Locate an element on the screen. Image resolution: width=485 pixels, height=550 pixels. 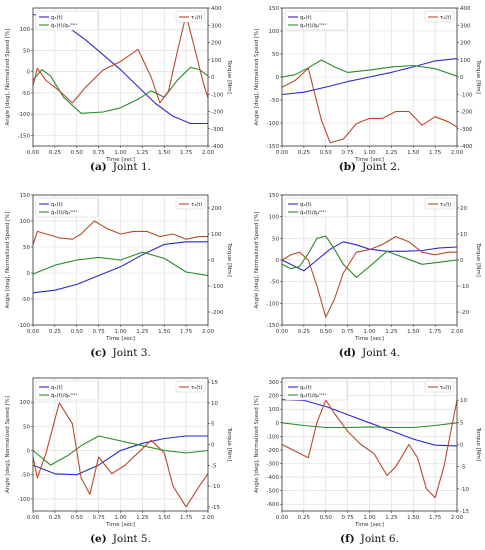
legend-label-torque: τ₂(t) is located at coordinates (446, 18).